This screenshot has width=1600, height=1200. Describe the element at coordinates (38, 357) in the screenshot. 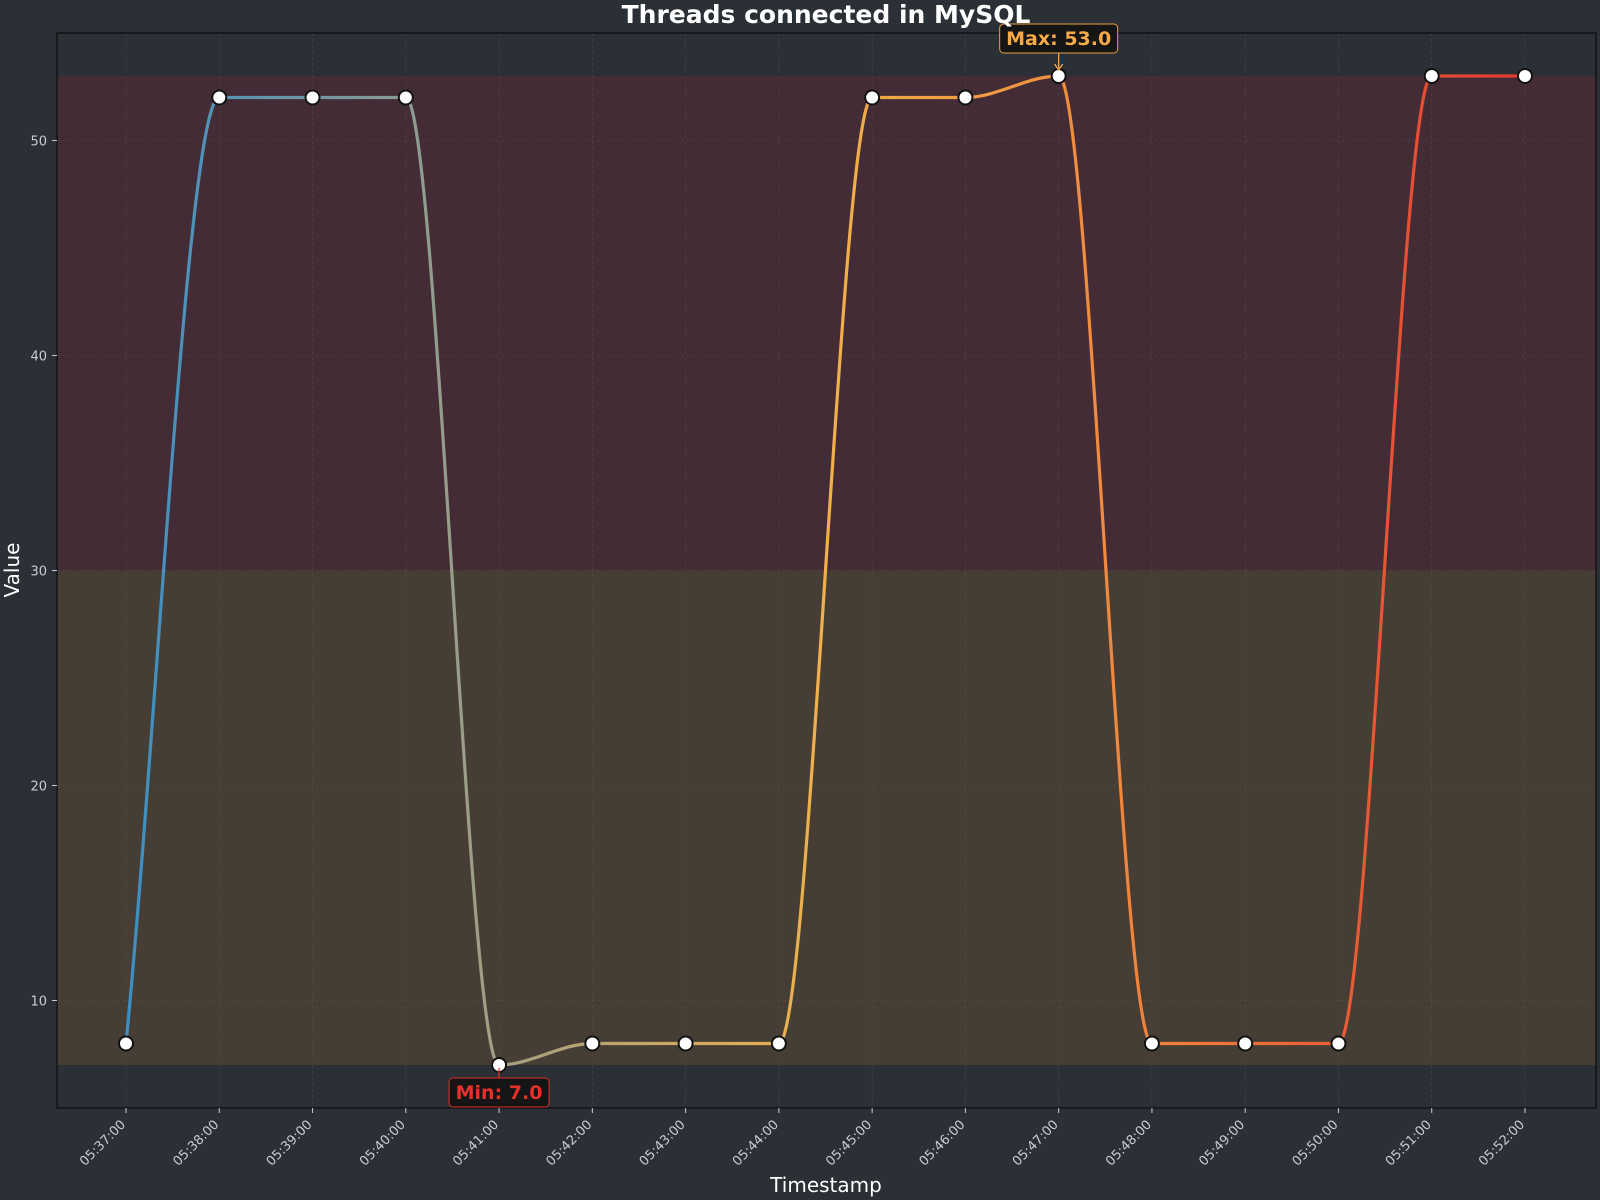

I see `y-tick-label-3: 40` at that location.